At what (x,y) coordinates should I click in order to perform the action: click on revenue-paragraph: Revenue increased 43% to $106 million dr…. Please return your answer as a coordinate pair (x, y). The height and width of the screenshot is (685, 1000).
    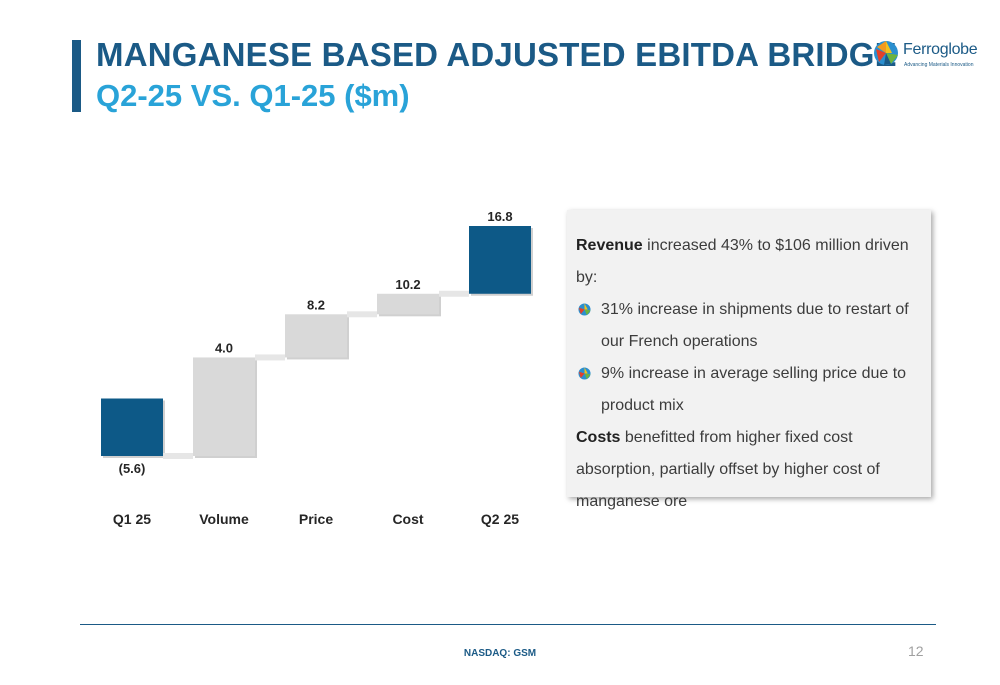
    Looking at the image, I should click on (748, 262).